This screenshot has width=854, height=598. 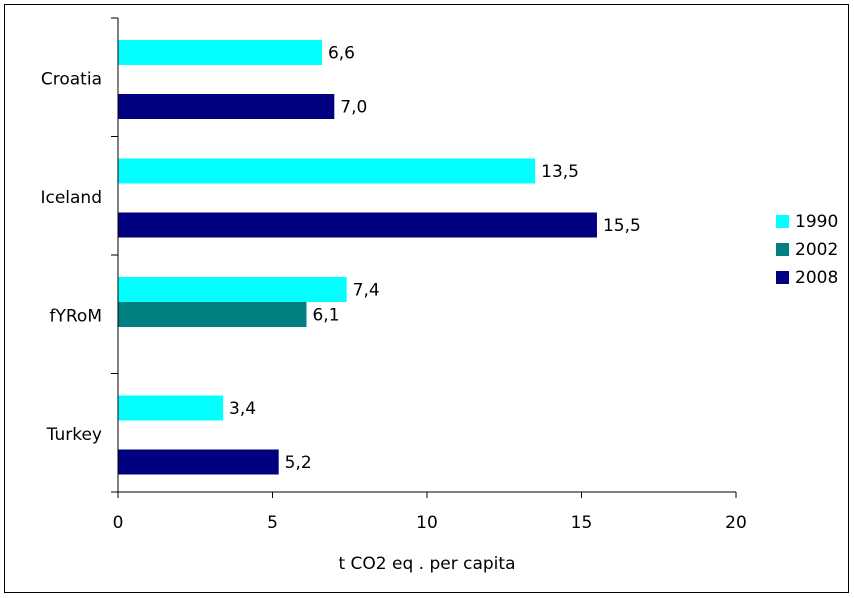 I want to click on bar-Iceland-2008, so click(x=357, y=225).